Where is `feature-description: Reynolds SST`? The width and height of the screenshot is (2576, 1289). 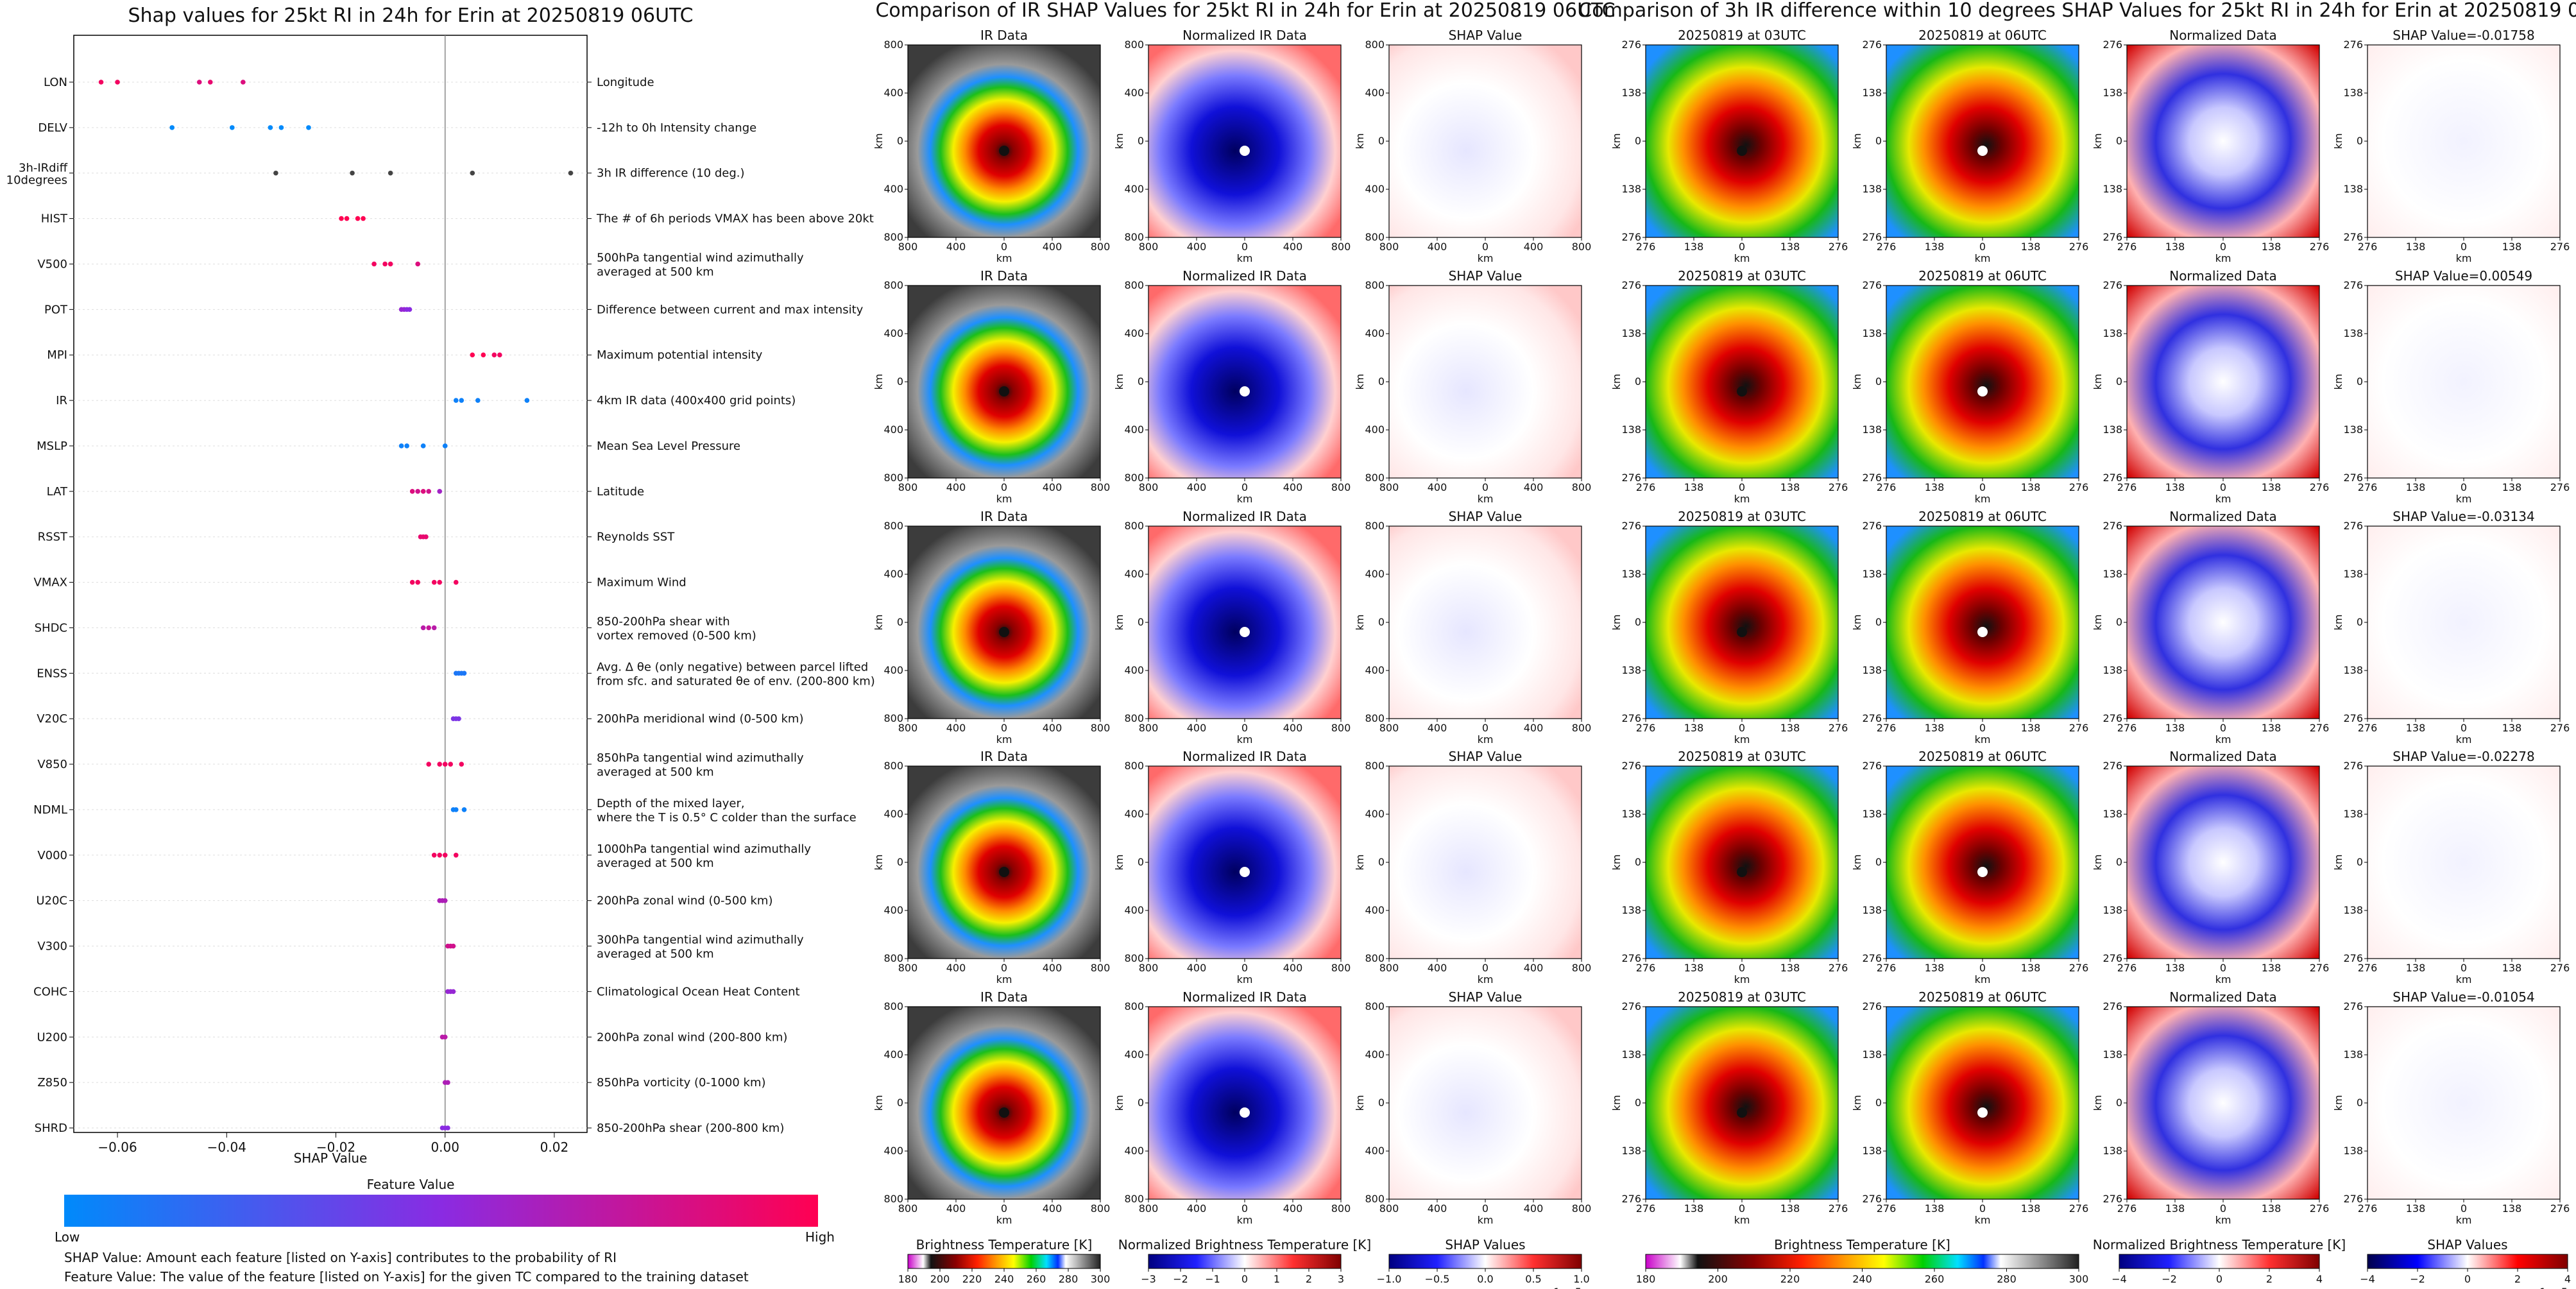
feature-description: Reynolds SST is located at coordinates (636, 537).